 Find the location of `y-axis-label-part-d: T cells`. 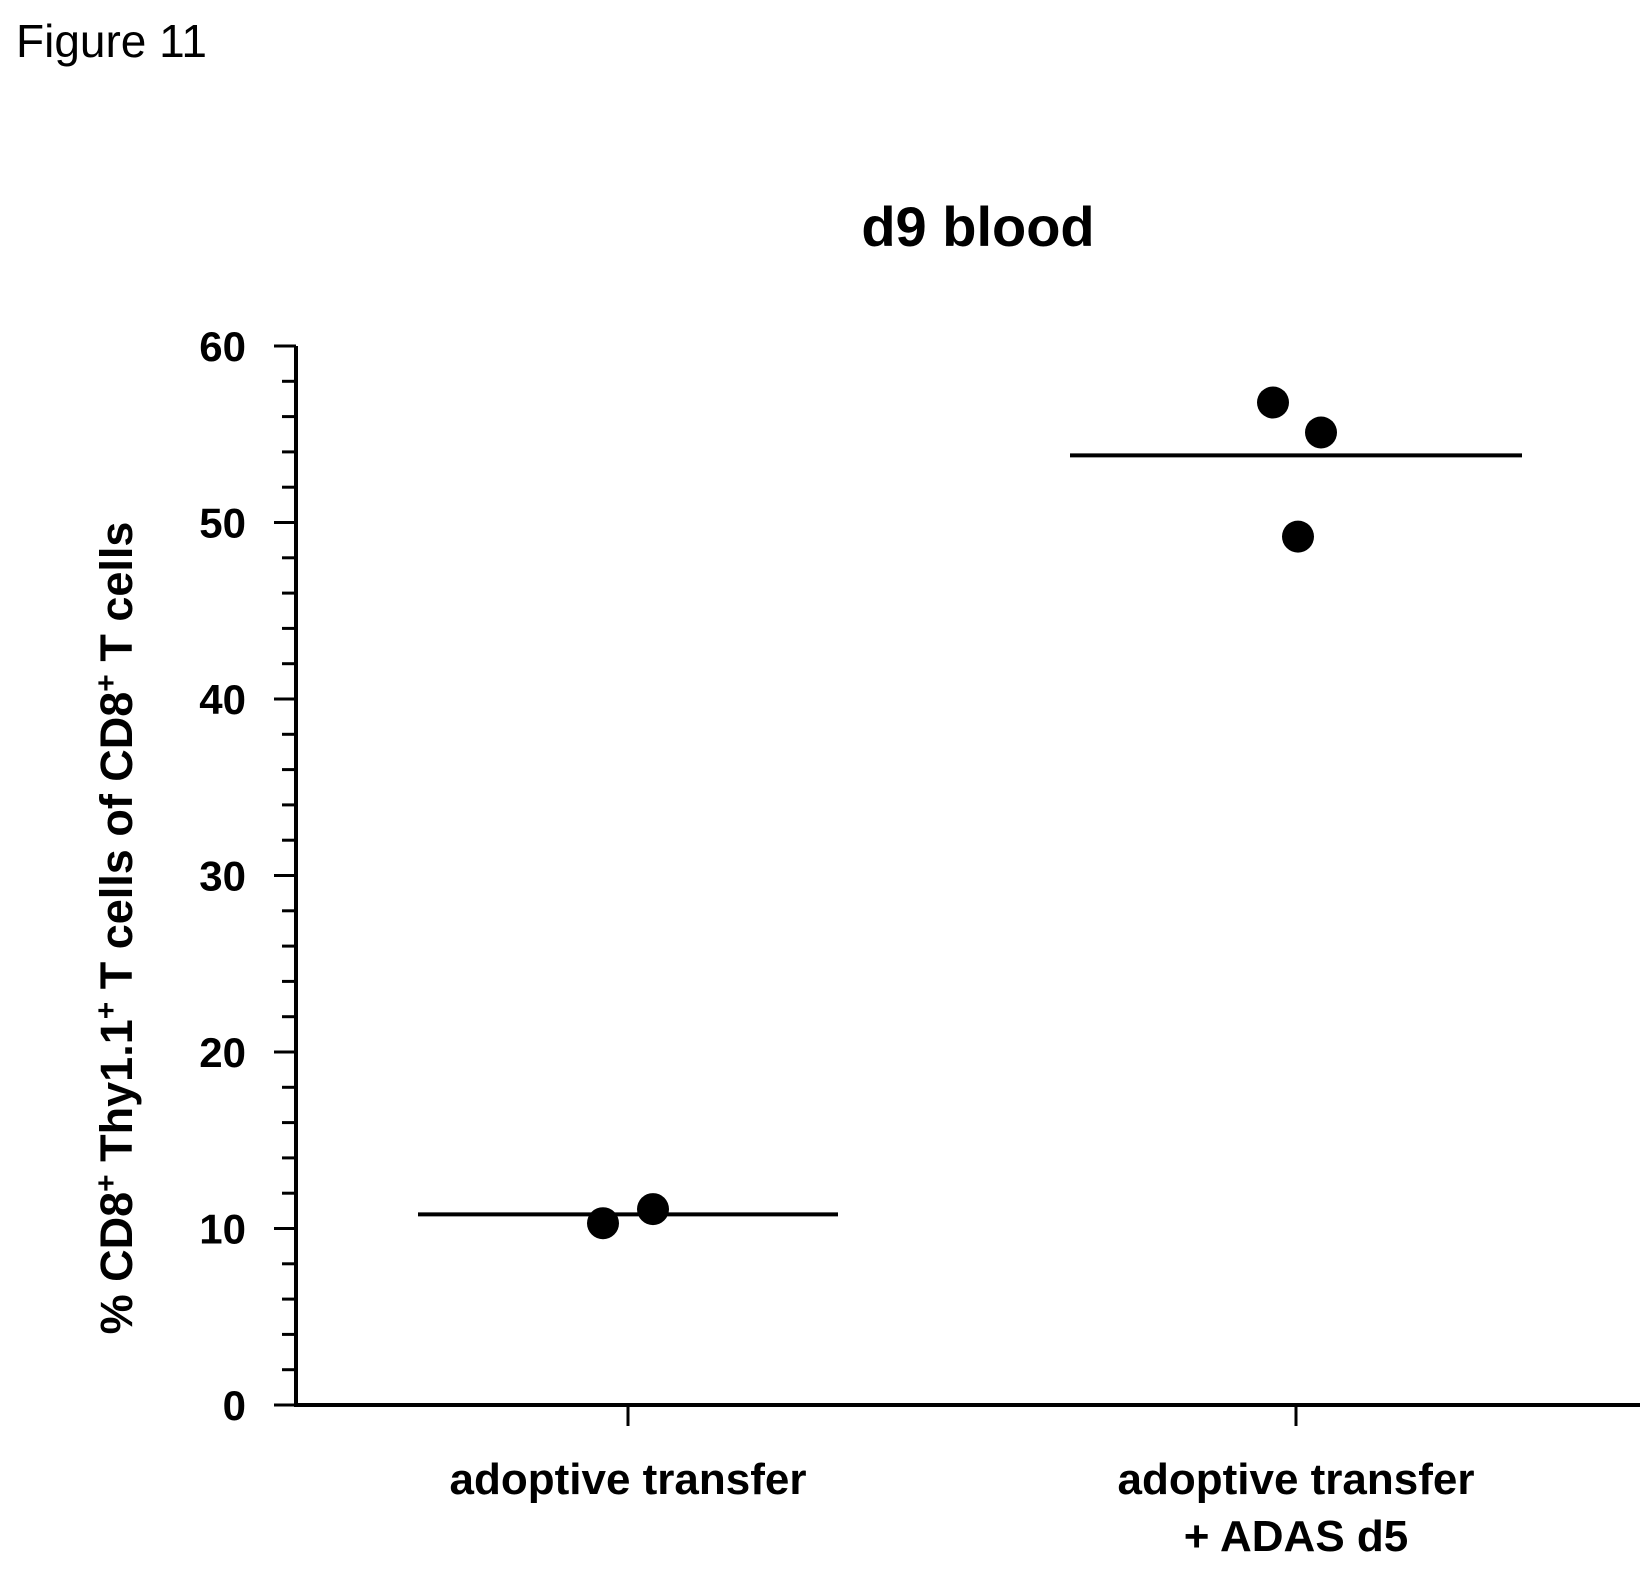

y-axis-label-part-d: T cells is located at coordinates (116, 598).